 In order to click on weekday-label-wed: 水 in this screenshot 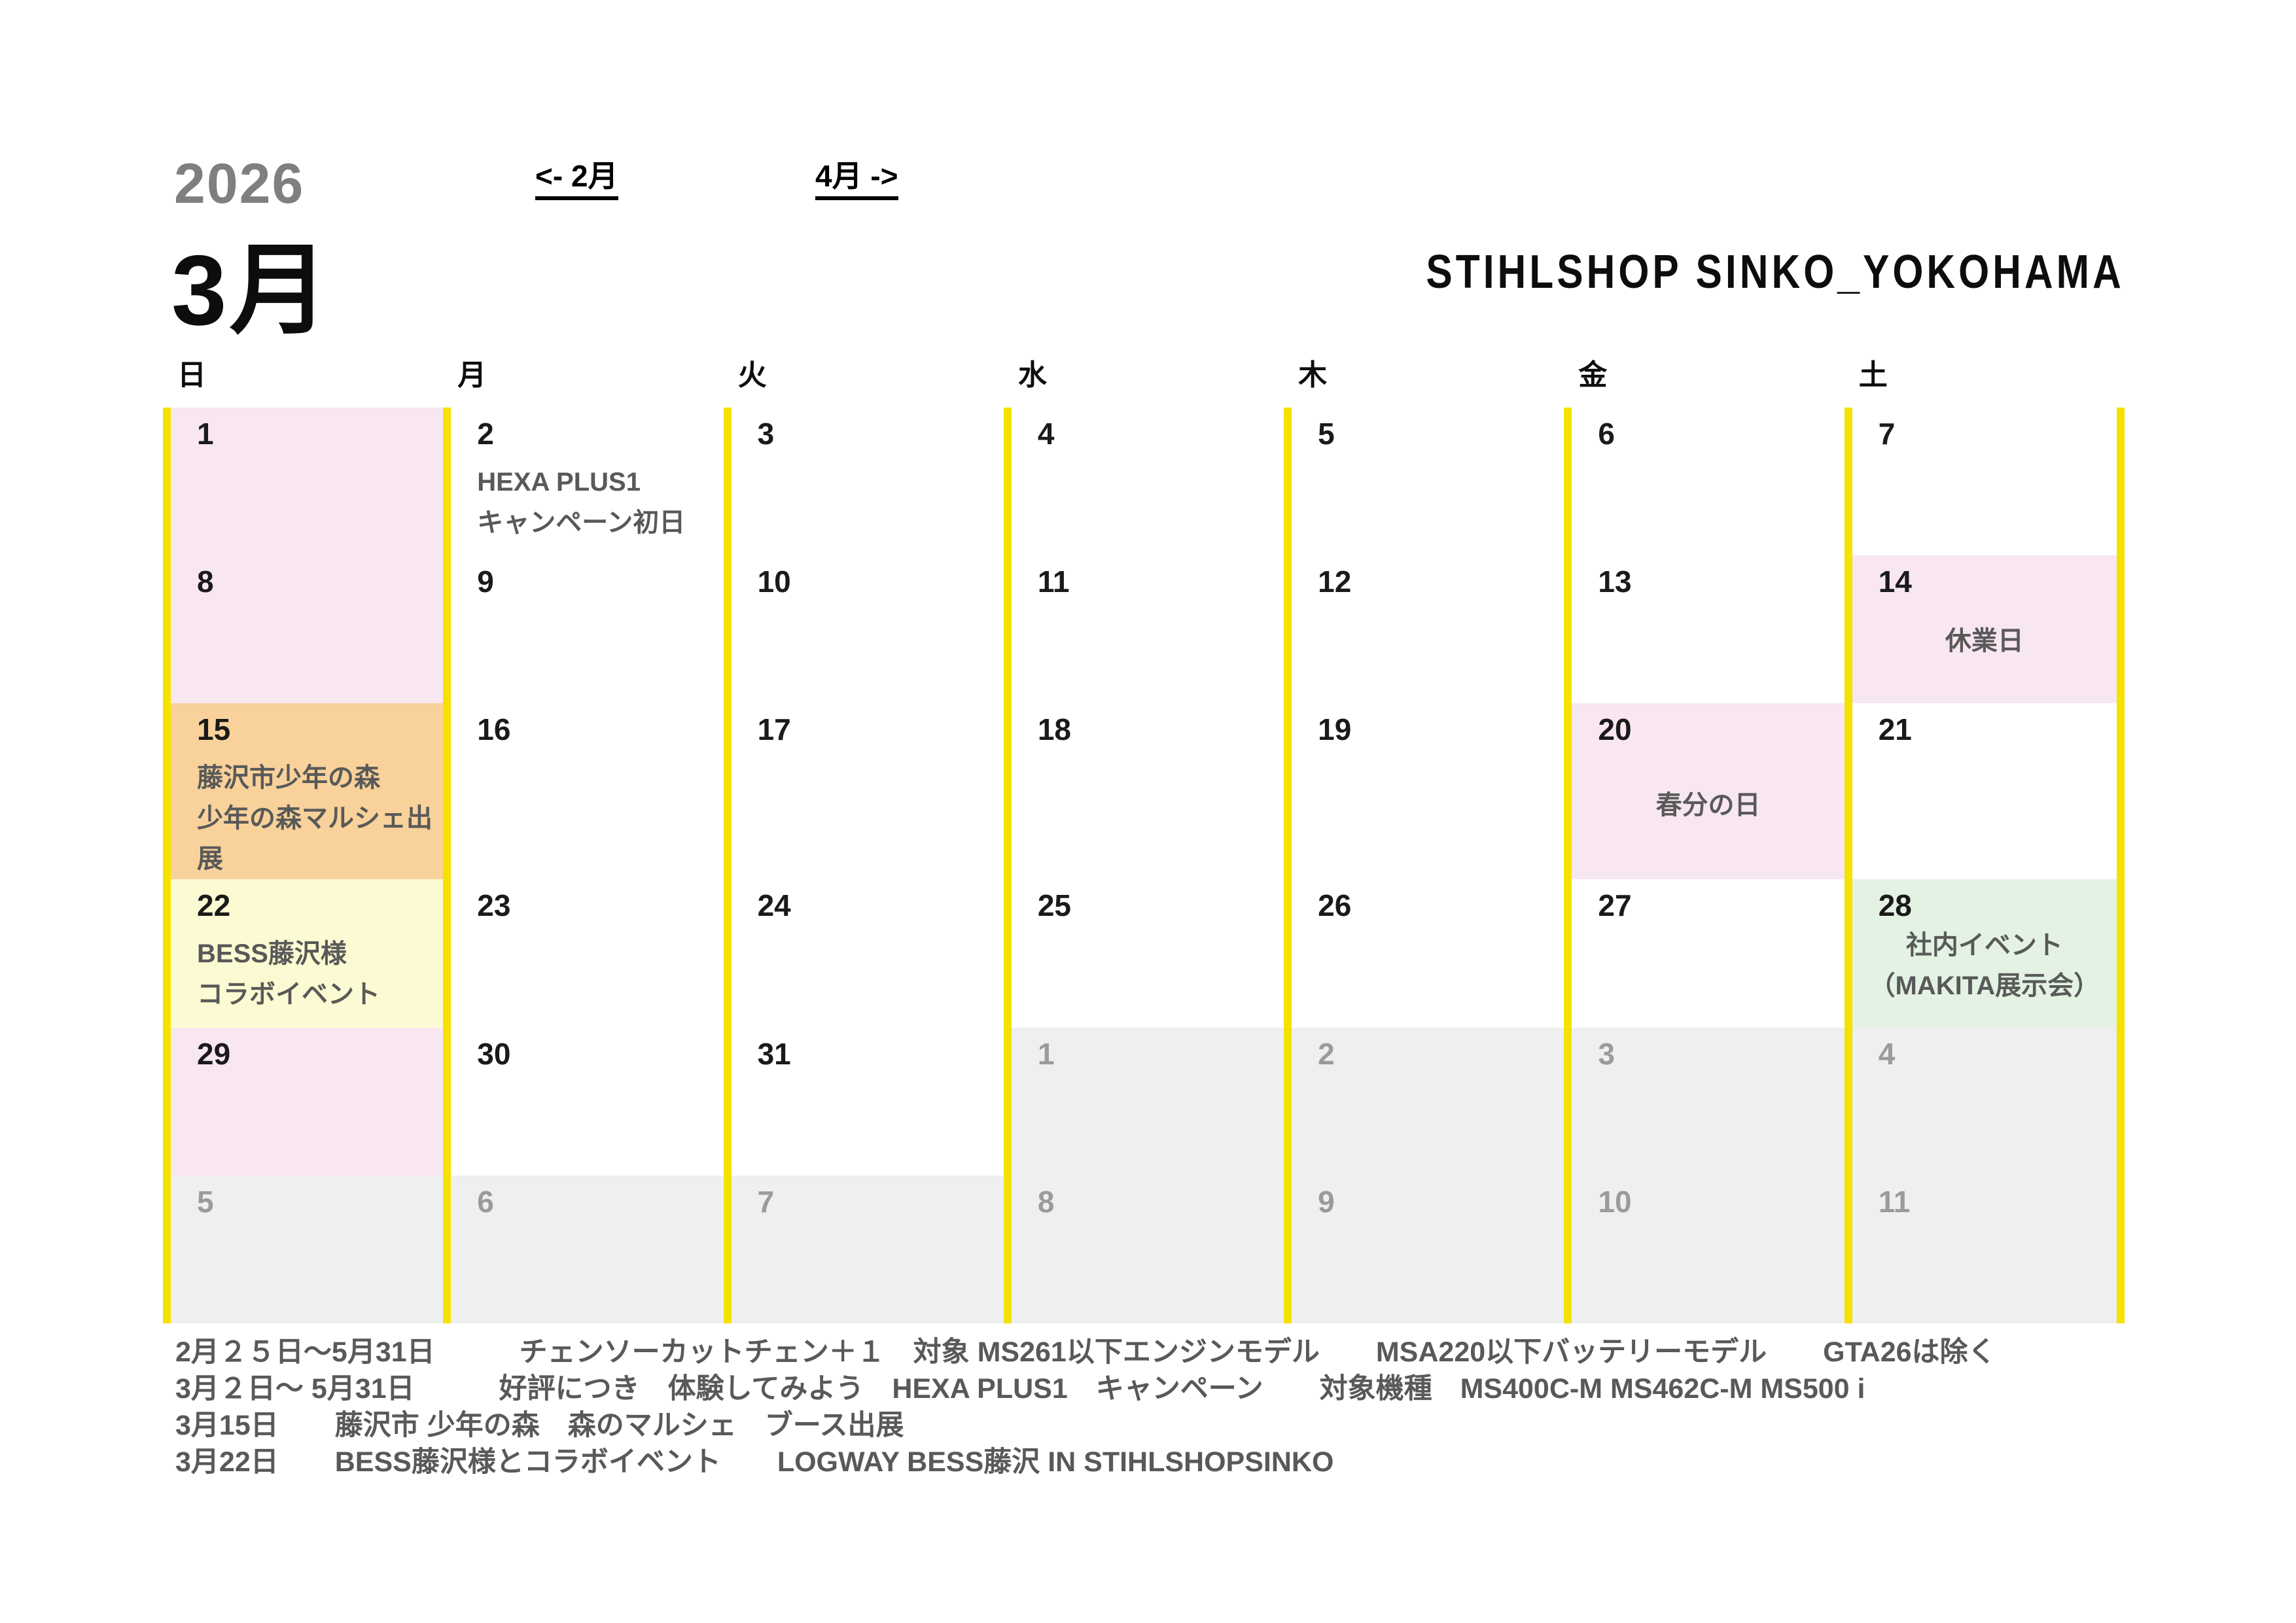, I will do `click(1032, 375)`.